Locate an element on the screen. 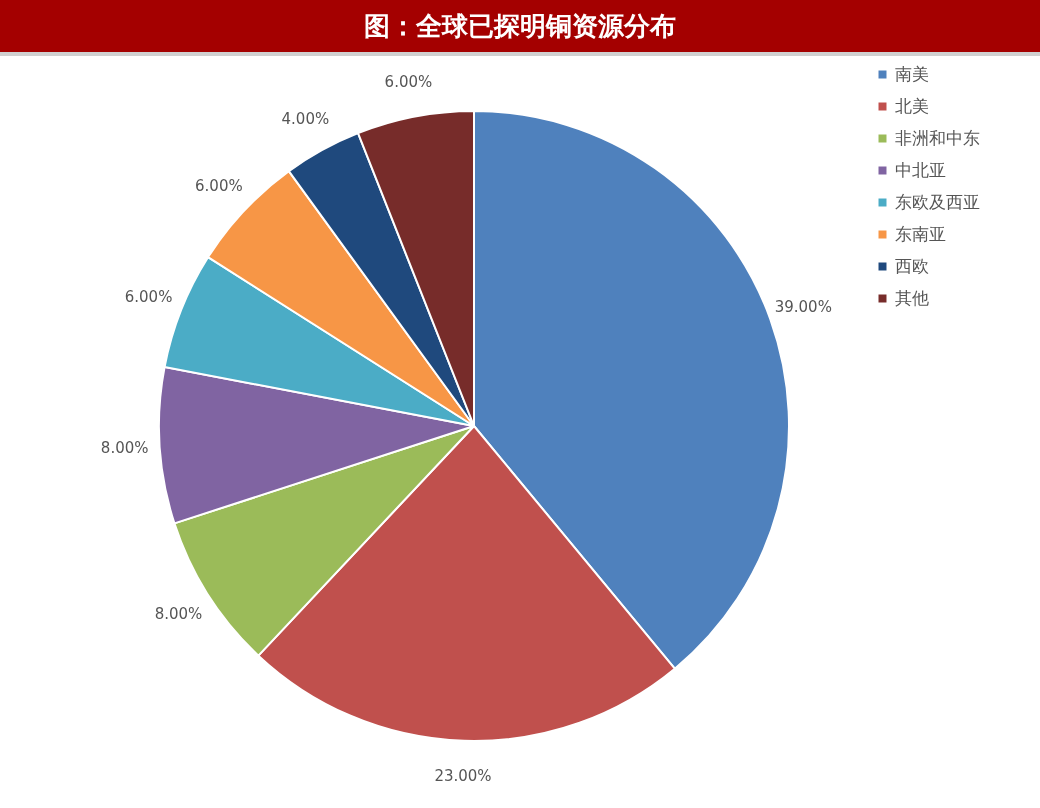 The height and width of the screenshot is (808, 1040). legend-label: 中北亚 is located at coordinates (920, 169).